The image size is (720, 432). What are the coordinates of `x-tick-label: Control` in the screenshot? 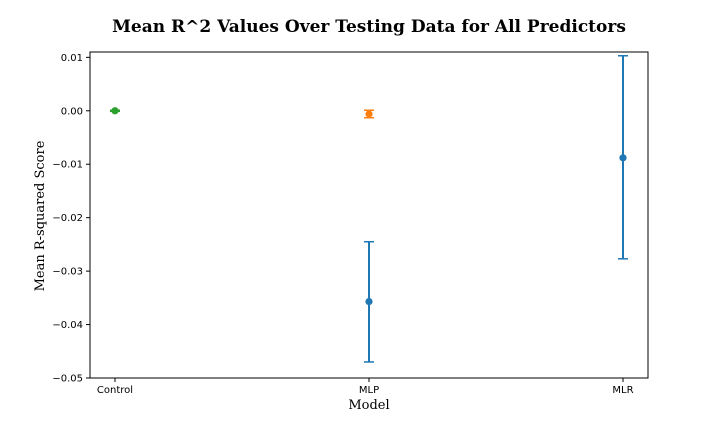 It's located at (115, 390).